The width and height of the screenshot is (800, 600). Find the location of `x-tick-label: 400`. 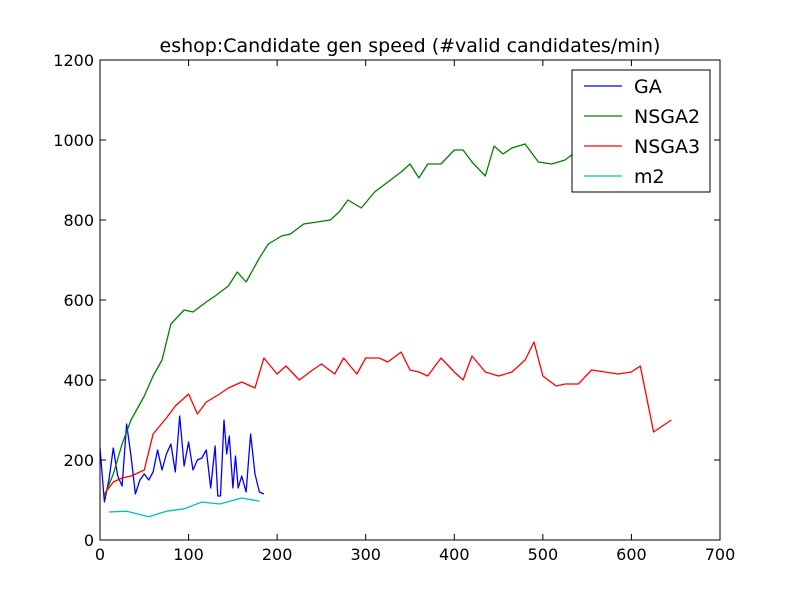

x-tick-label: 400 is located at coordinates (454, 554).